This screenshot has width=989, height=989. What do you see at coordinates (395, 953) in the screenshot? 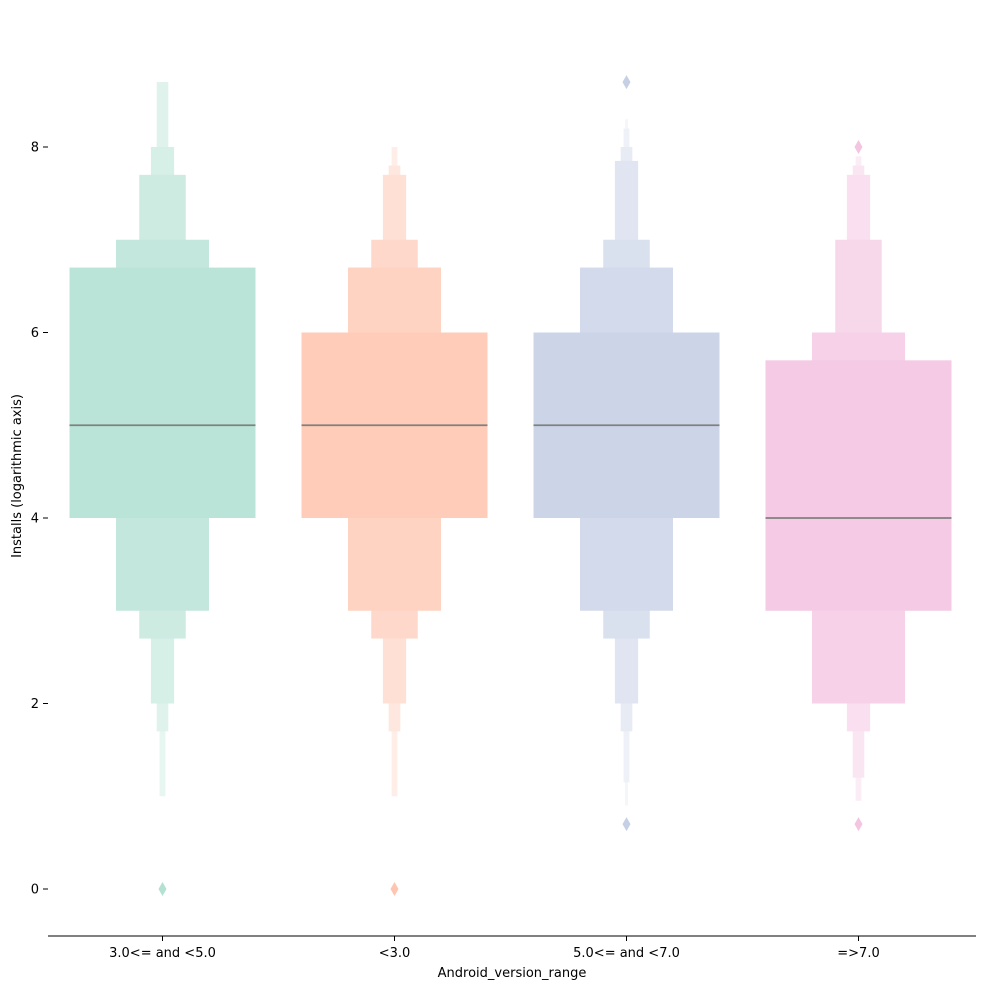
I see `x-tick-label: <3.0` at bounding box center [395, 953].